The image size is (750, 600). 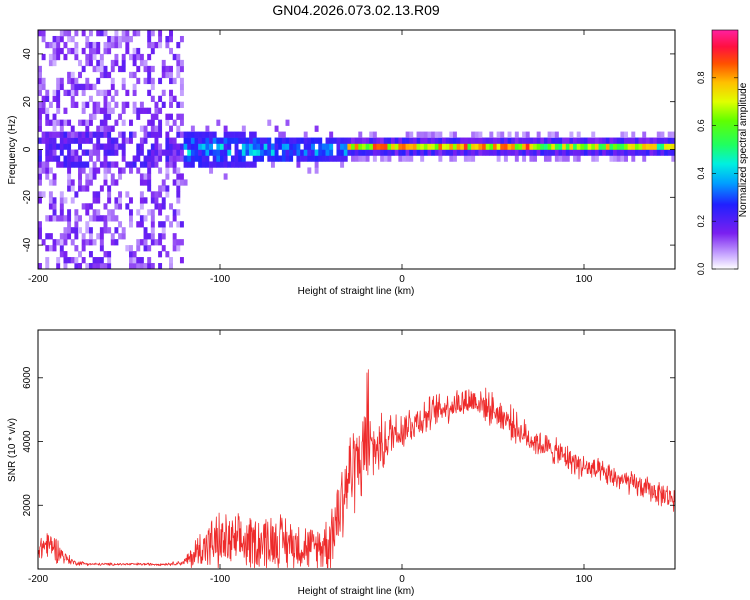 What do you see at coordinates (27, 197) in the screenshot?
I see `spectrogram-y-tick-label: -20` at bounding box center [27, 197].